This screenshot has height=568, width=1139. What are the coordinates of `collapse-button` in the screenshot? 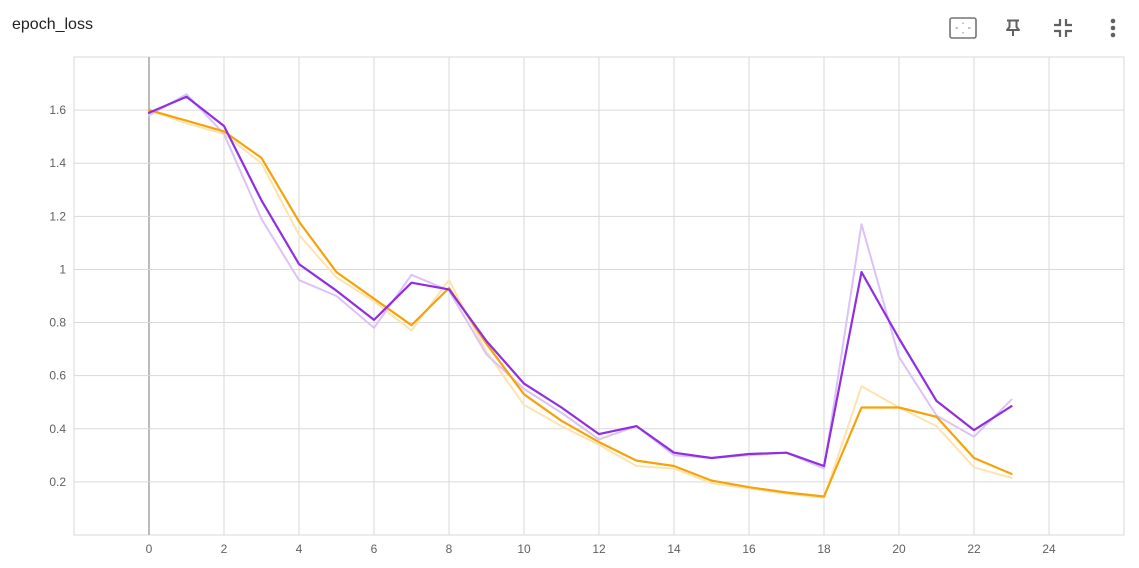 It's located at (1063, 28).